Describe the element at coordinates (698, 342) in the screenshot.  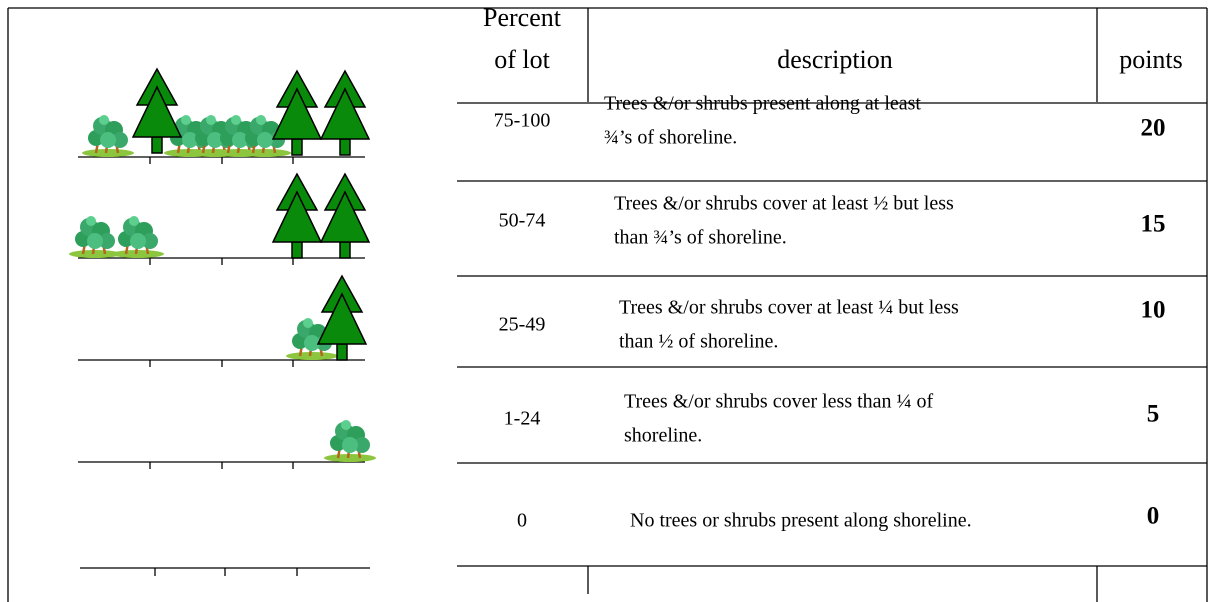
I see `description: than ½ of shoreline.` at that location.